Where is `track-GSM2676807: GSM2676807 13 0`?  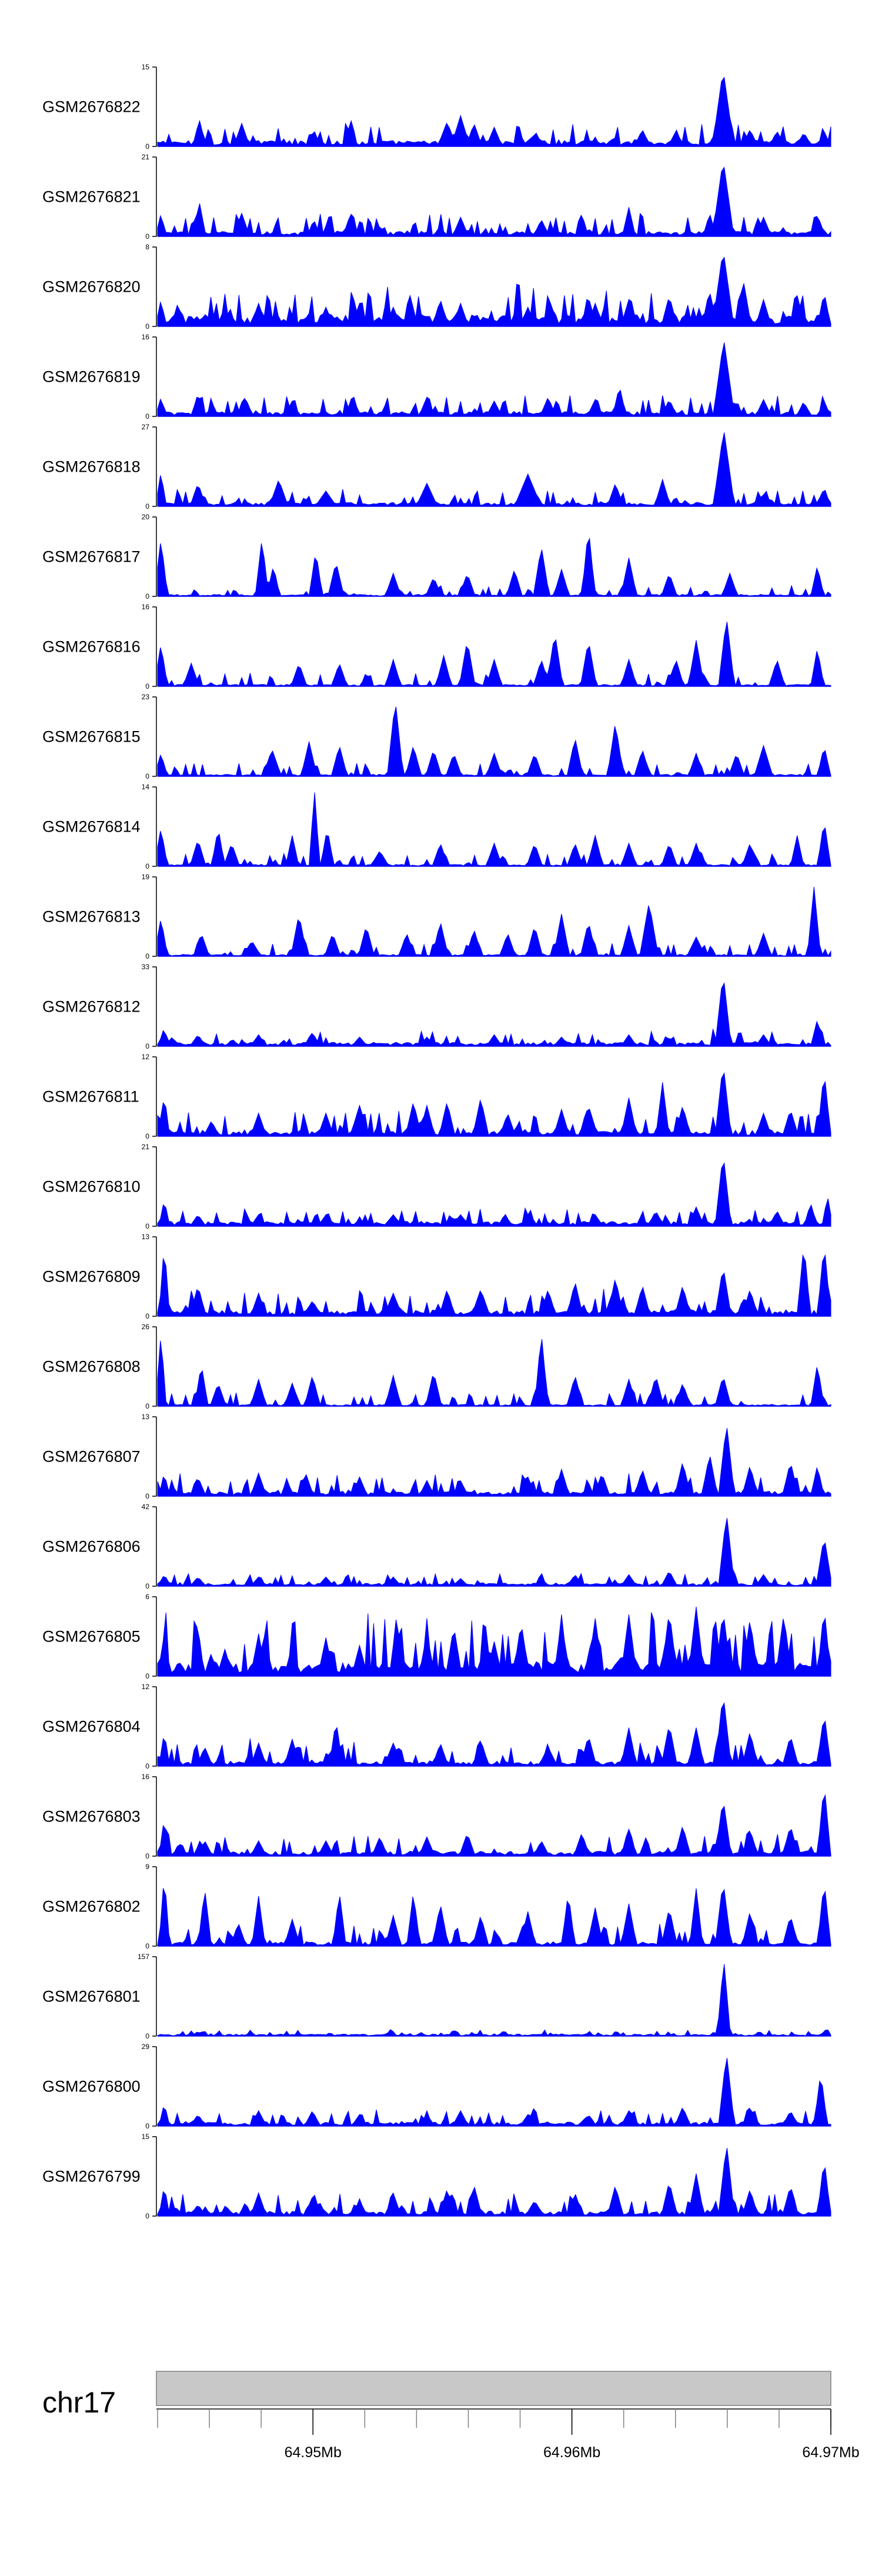
track-GSM2676807: GSM2676807 13 0 is located at coordinates (436, 1456).